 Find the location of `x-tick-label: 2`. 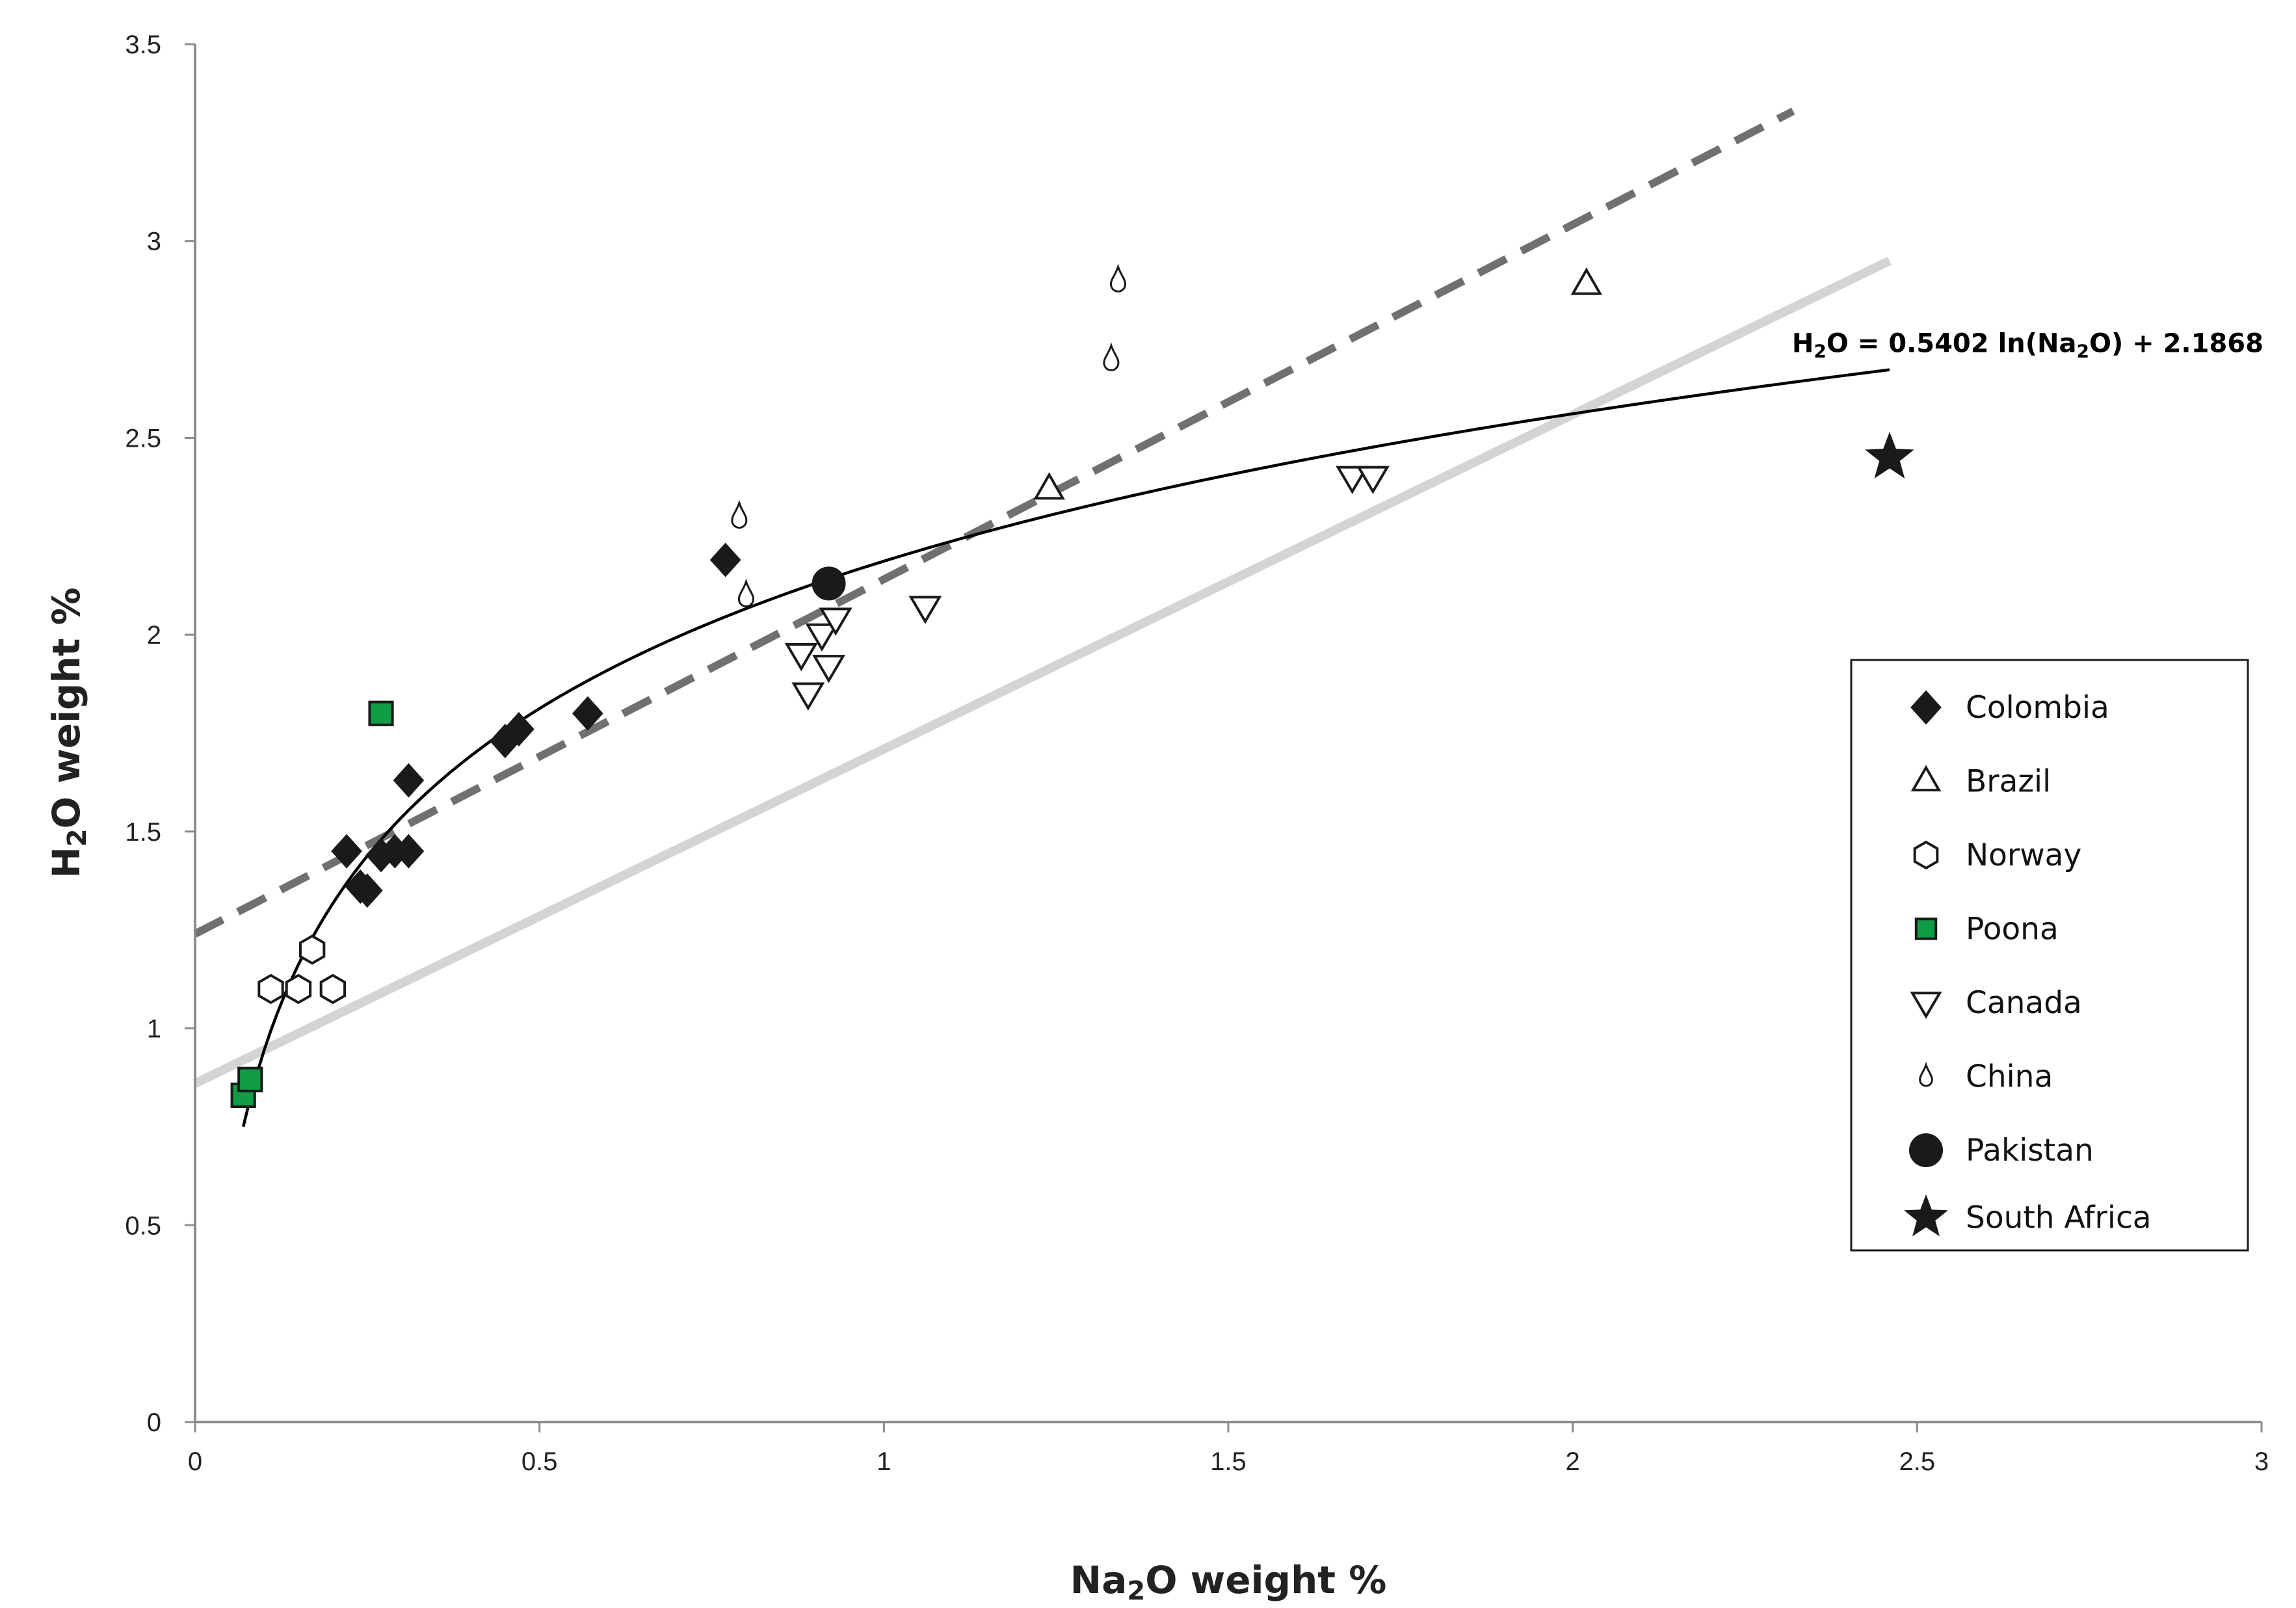

x-tick-label: 2 is located at coordinates (1573, 1461).